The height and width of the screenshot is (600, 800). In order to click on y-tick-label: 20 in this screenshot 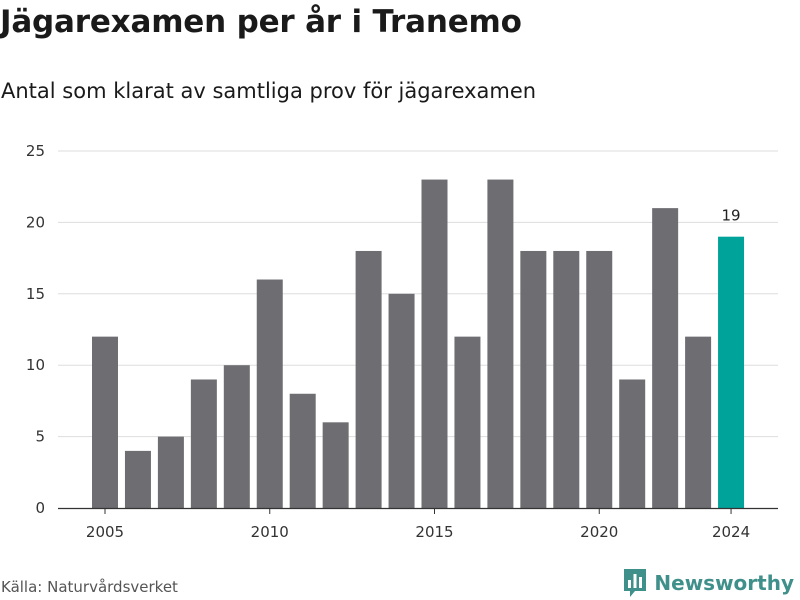, I will do `click(35, 222)`.